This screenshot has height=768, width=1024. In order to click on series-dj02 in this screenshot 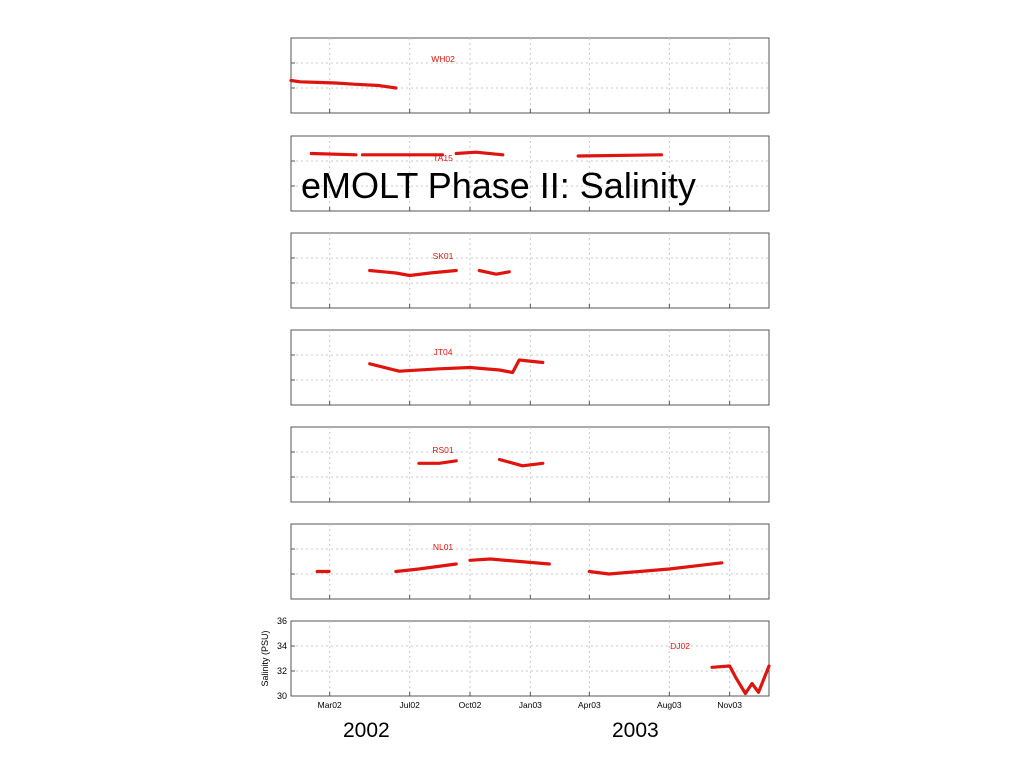, I will do `click(740, 680)`.